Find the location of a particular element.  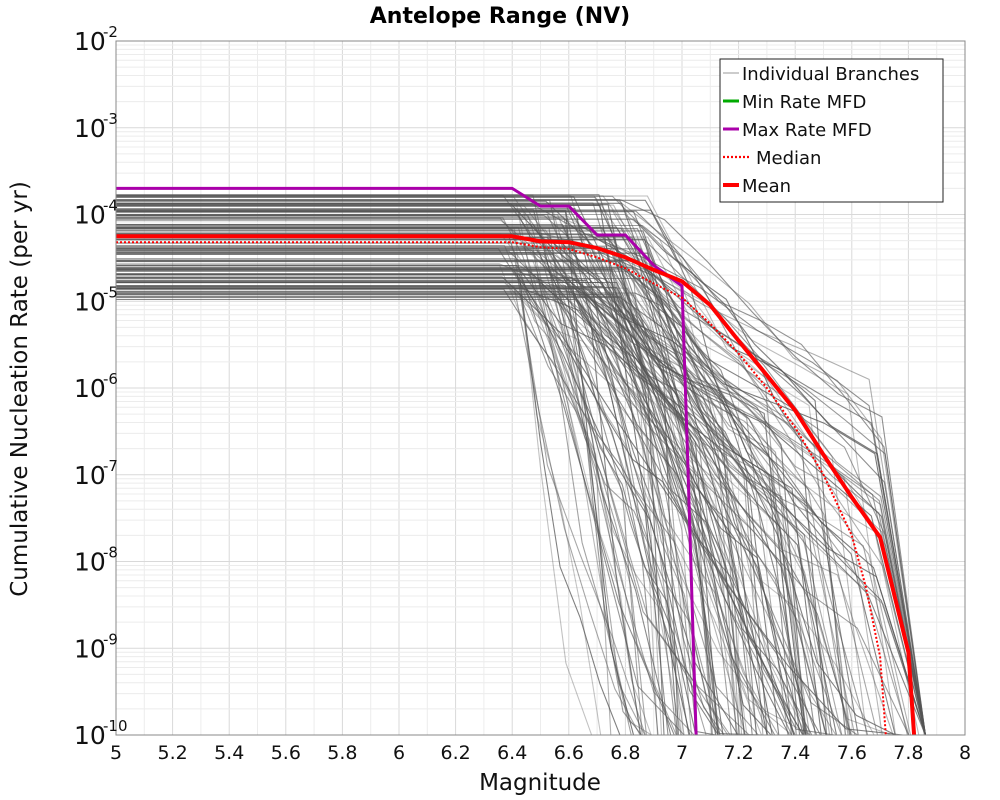

x-tick-label: 7.8 is located at coordinates (908, 753).